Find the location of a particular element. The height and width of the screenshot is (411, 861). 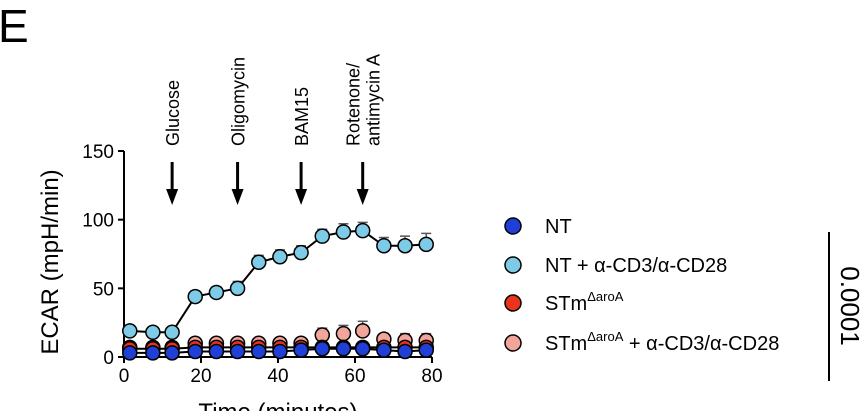

injection-marker: Glucose is located at coordinates (173, 142).